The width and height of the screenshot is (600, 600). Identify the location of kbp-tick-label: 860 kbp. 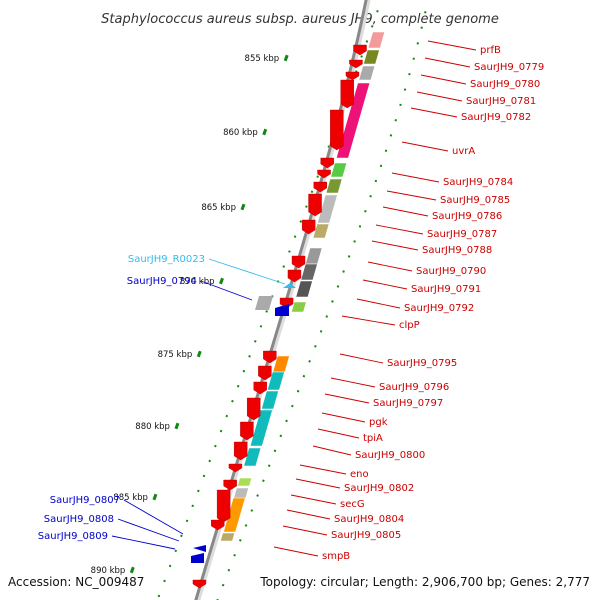
(240, 133).